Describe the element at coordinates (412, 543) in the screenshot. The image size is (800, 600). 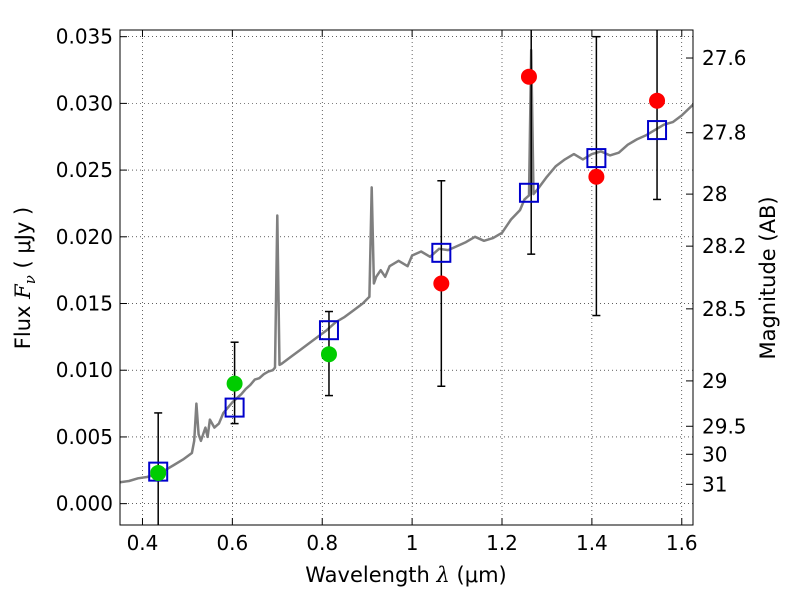
I see `x-tick-label: 1` at that location.